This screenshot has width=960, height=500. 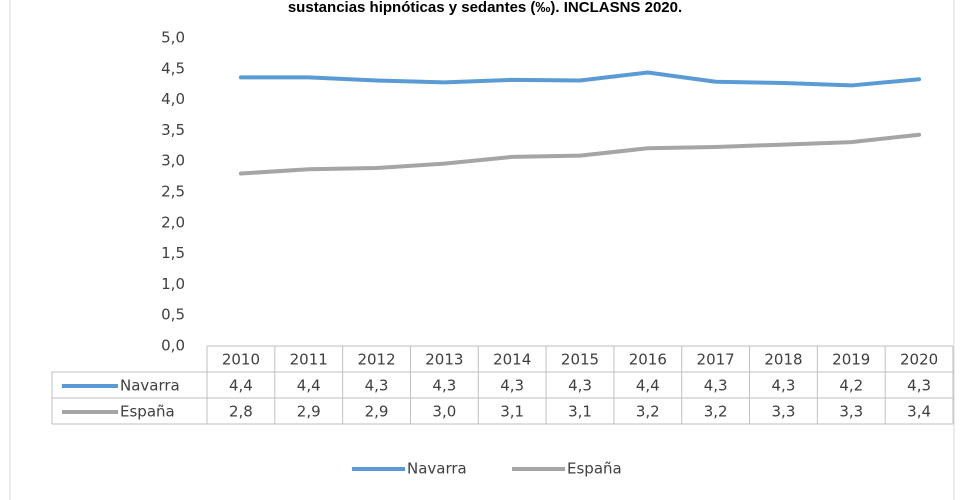 I want to click on x-tick-label: 2011, so click(x=309, y=360).